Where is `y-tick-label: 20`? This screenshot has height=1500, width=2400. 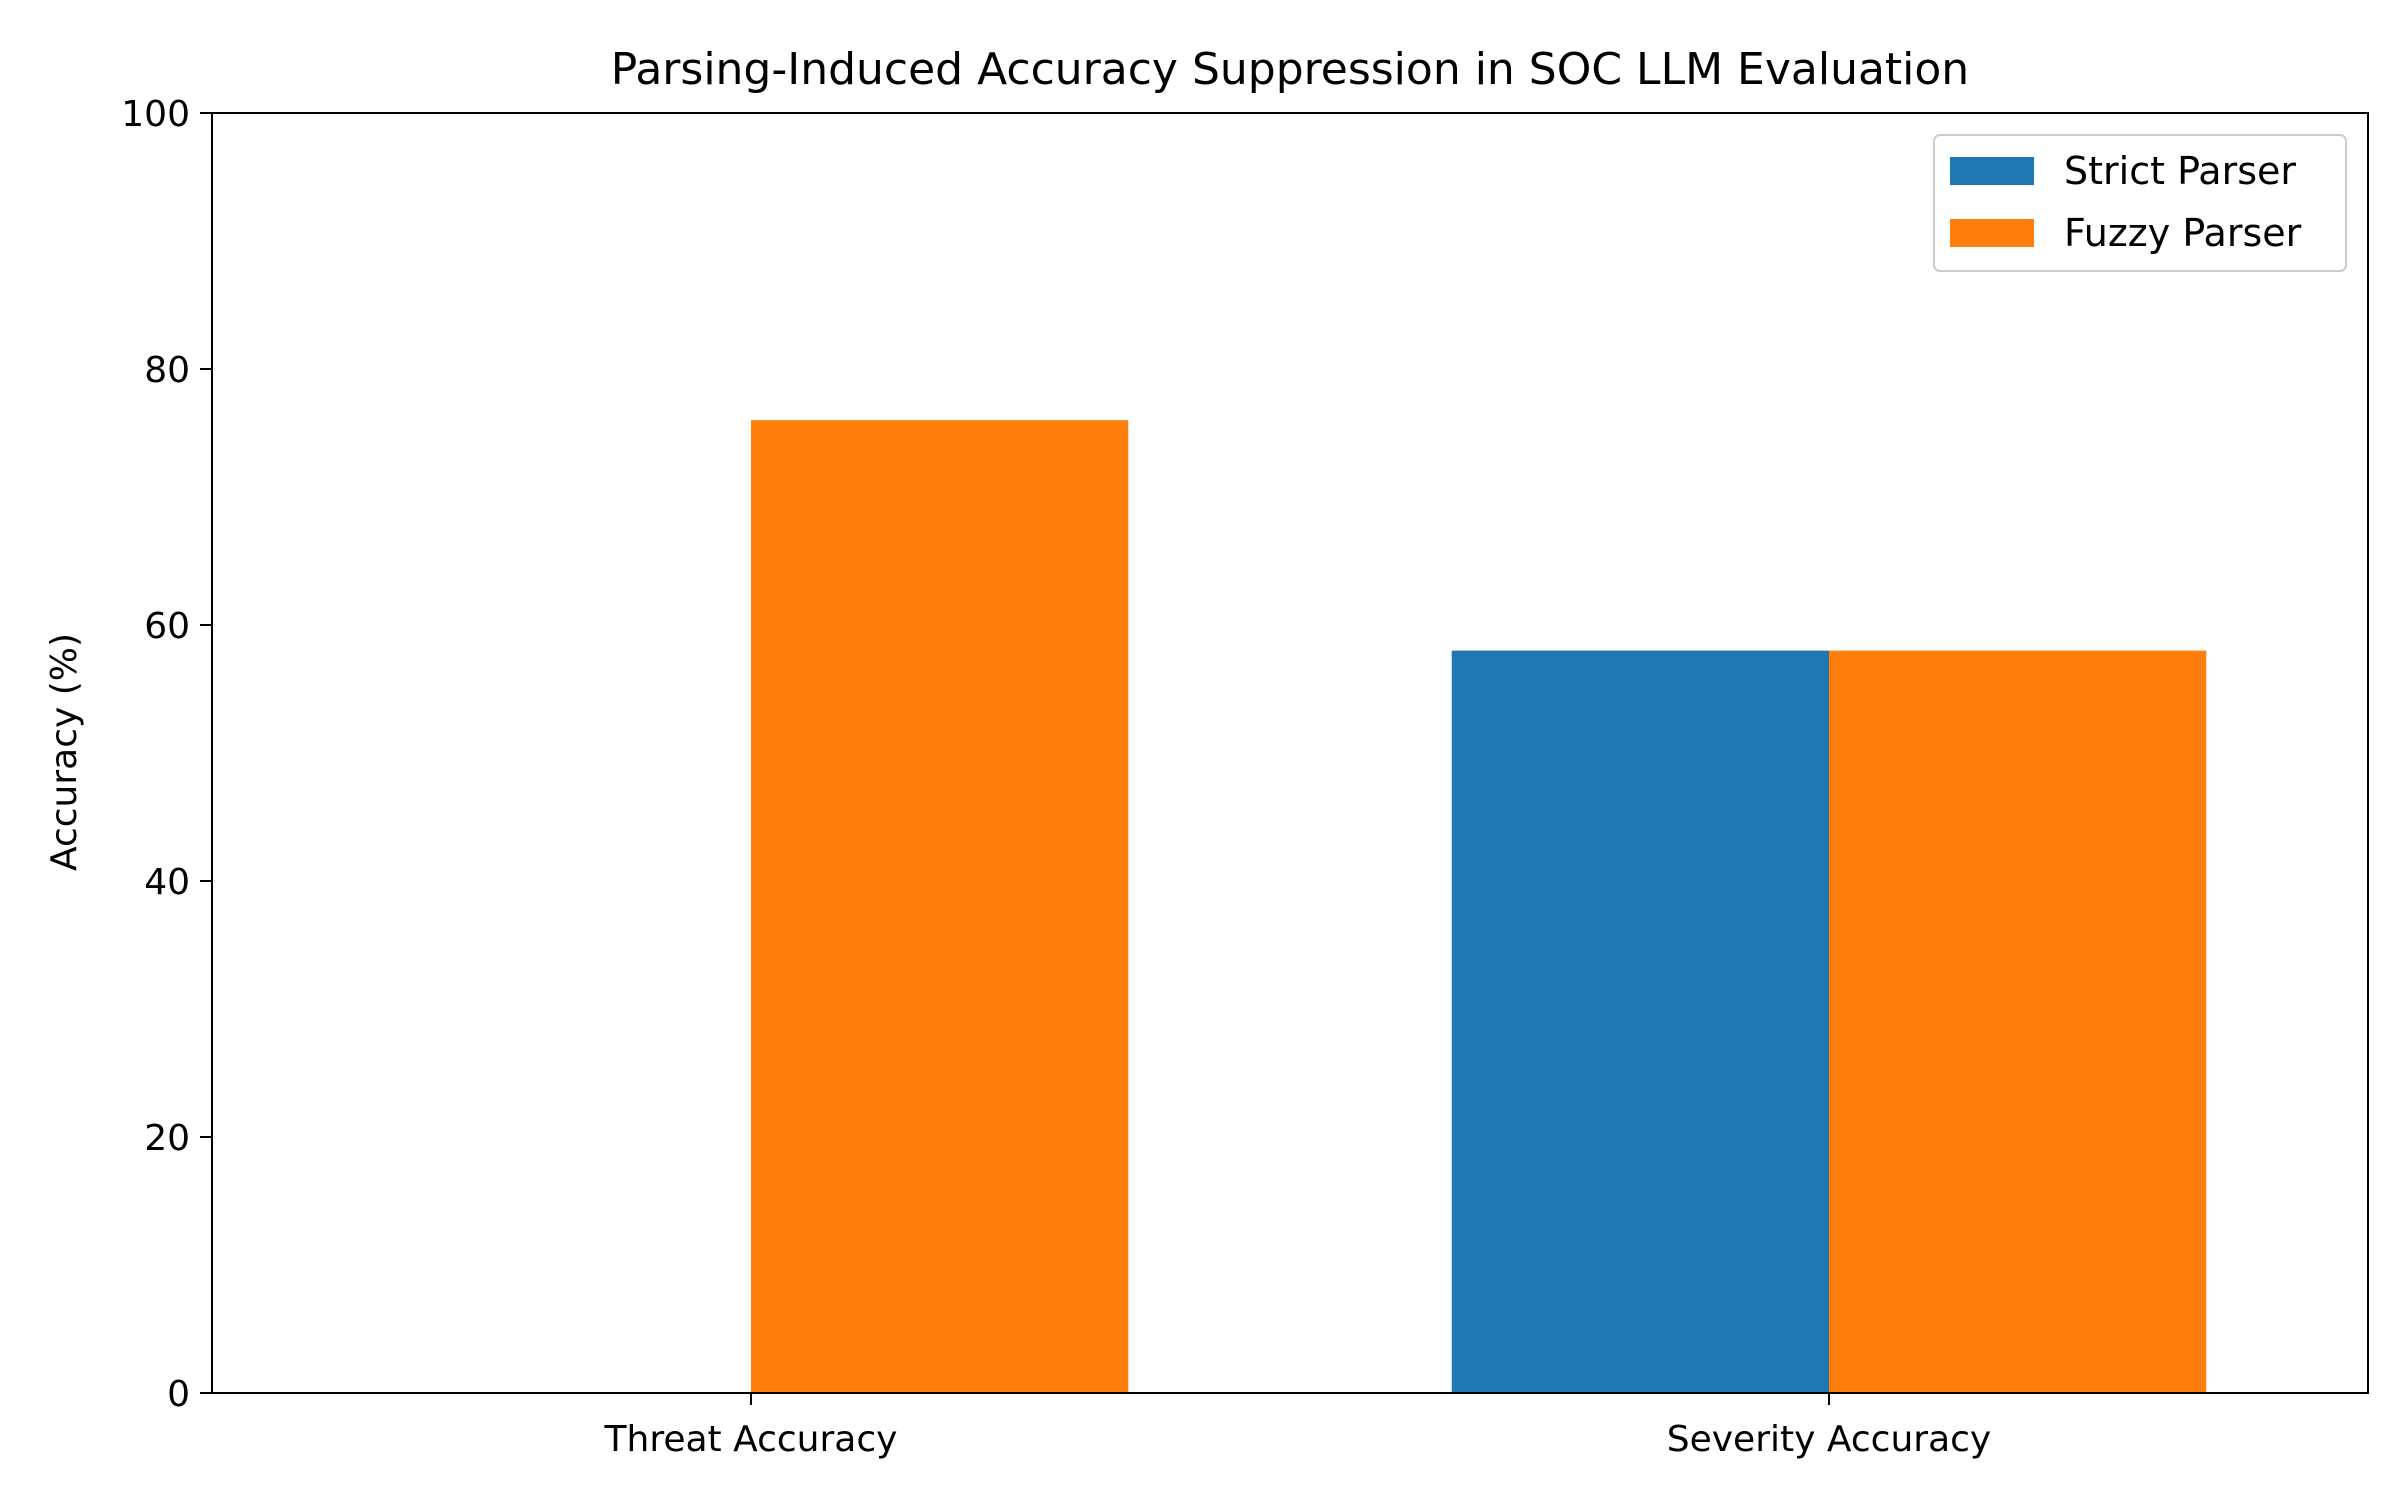 y-tick-label: 20 is located at coordinates (167, 1138).